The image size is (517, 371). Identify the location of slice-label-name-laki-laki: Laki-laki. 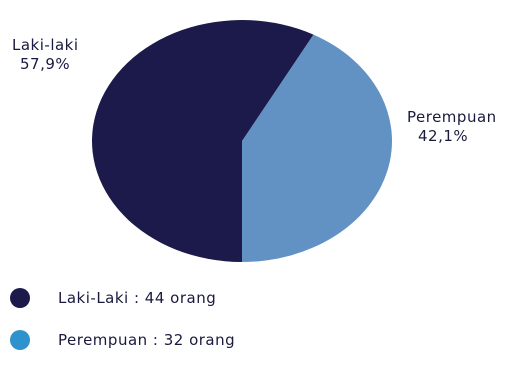
(45, 45).